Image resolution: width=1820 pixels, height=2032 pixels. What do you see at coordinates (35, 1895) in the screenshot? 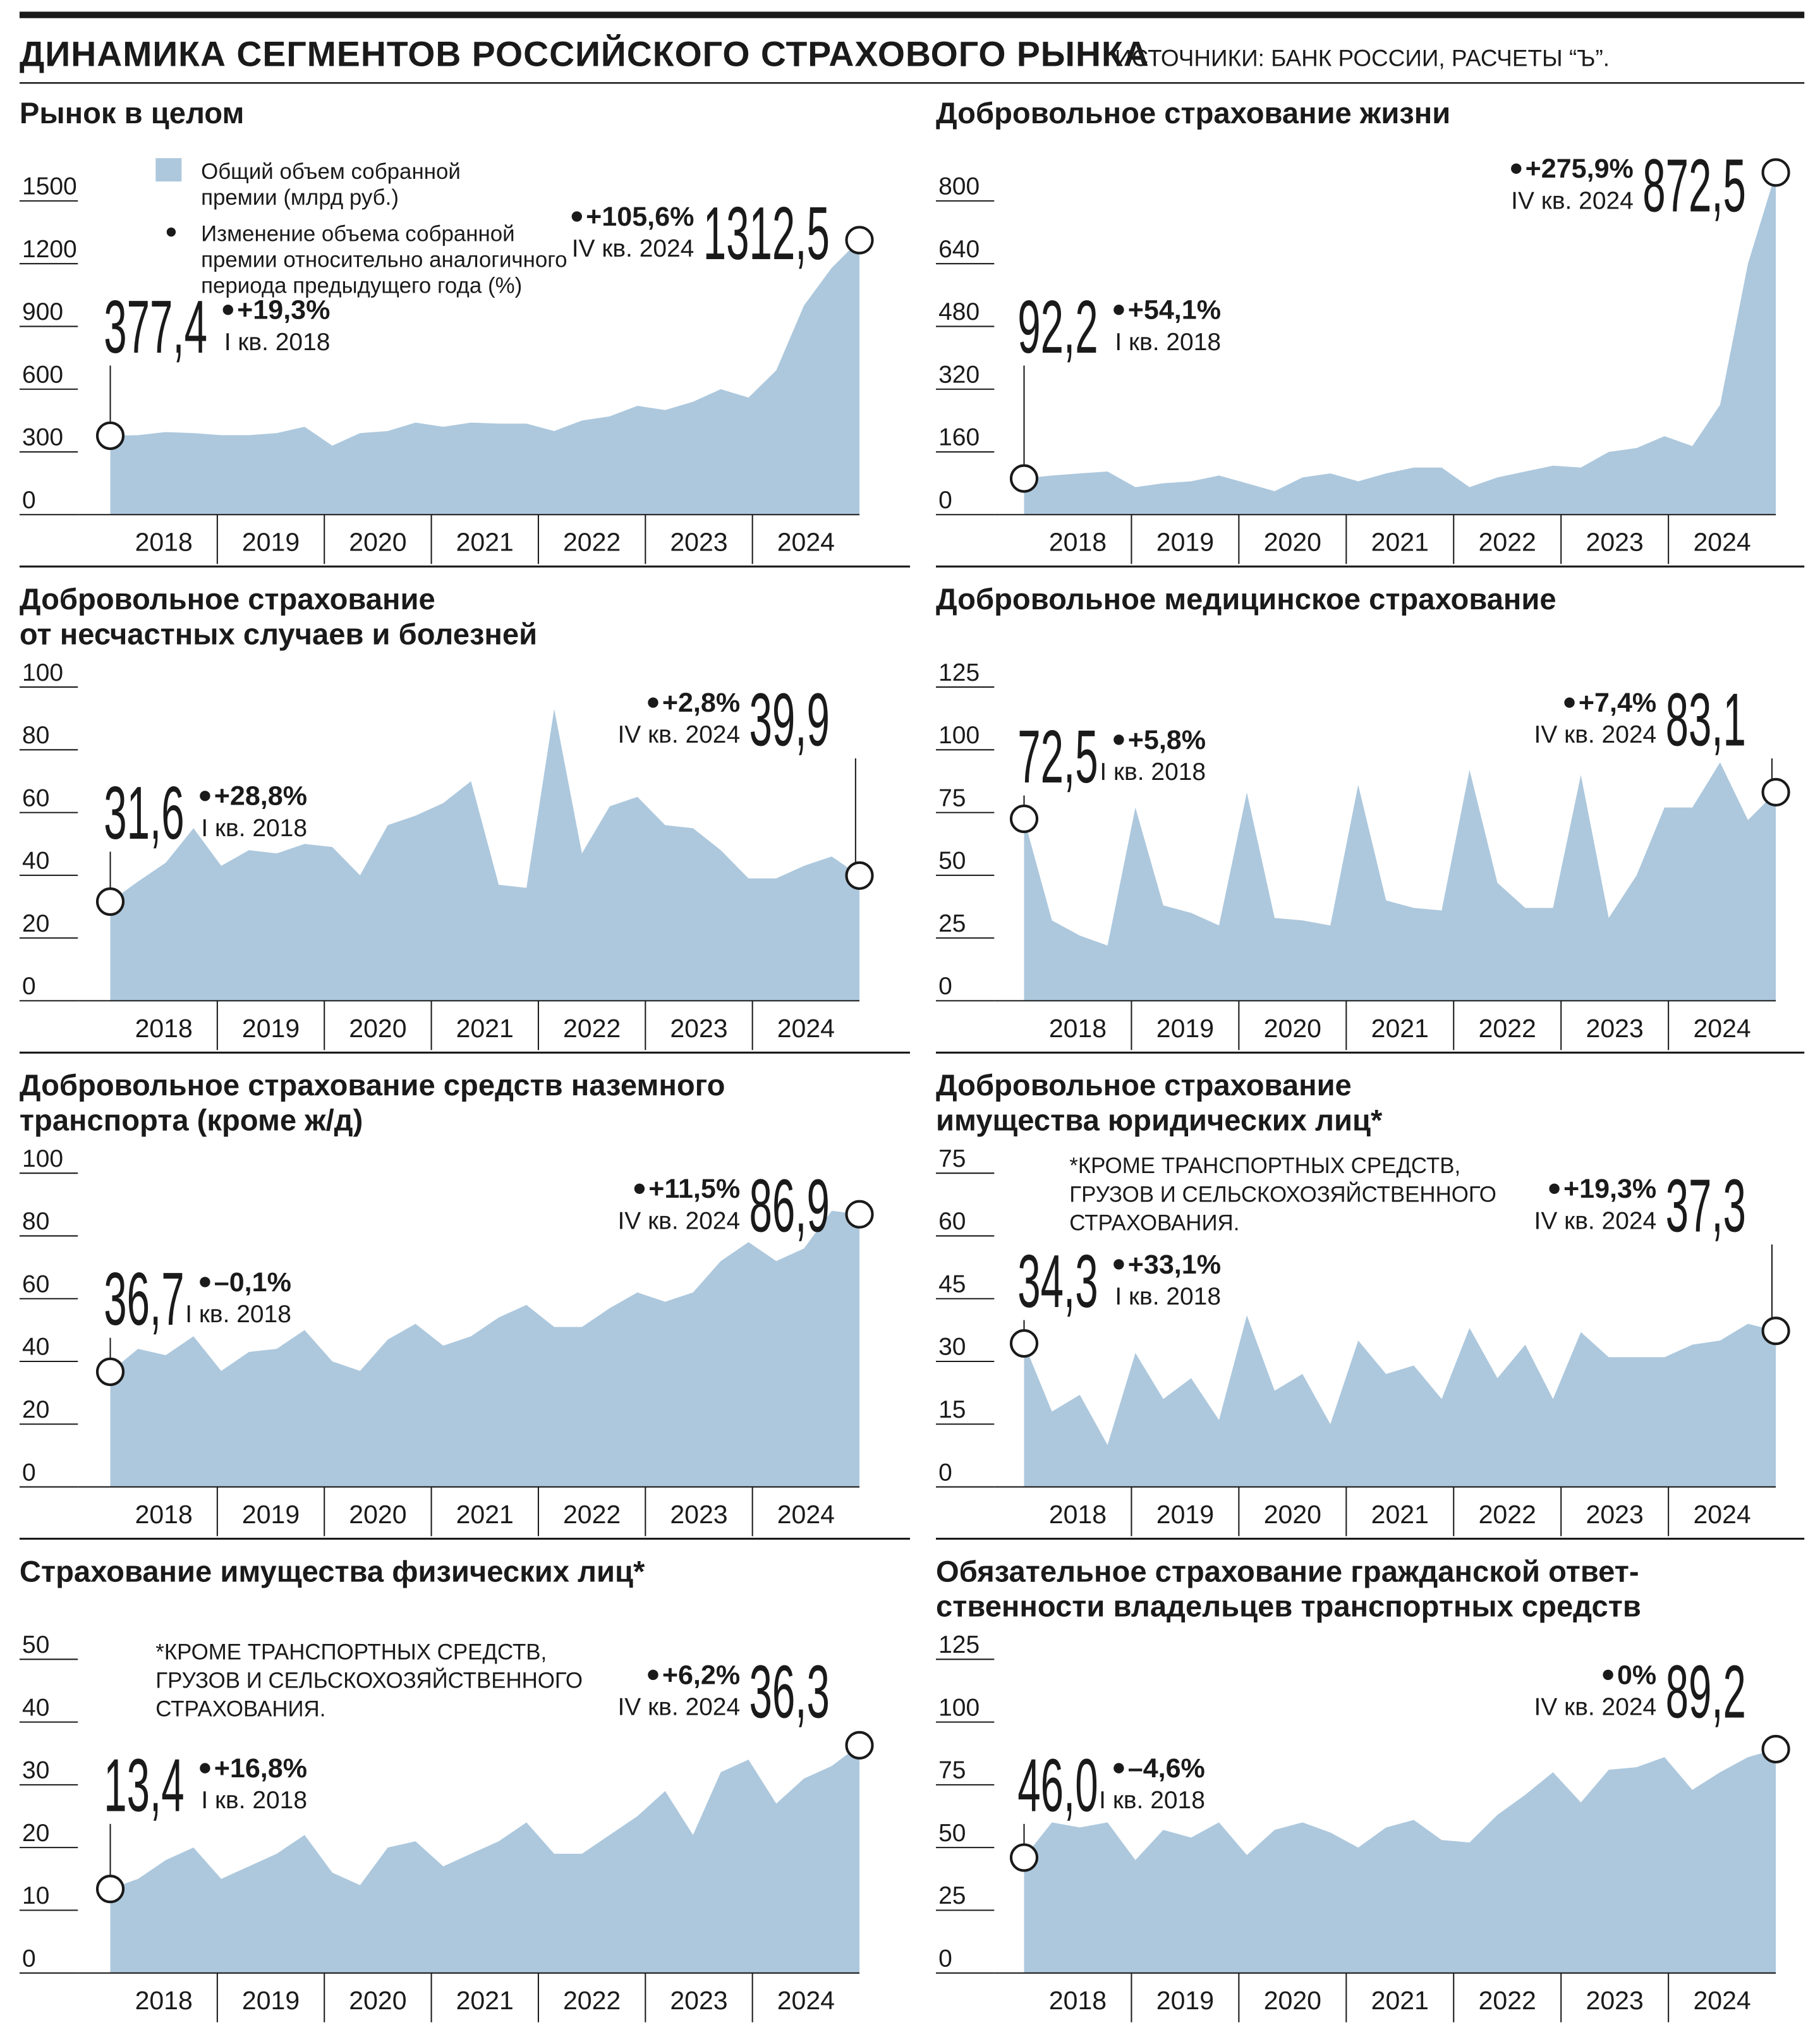
I see `y-tick-label: 10` at bounding box center [35, 1895].